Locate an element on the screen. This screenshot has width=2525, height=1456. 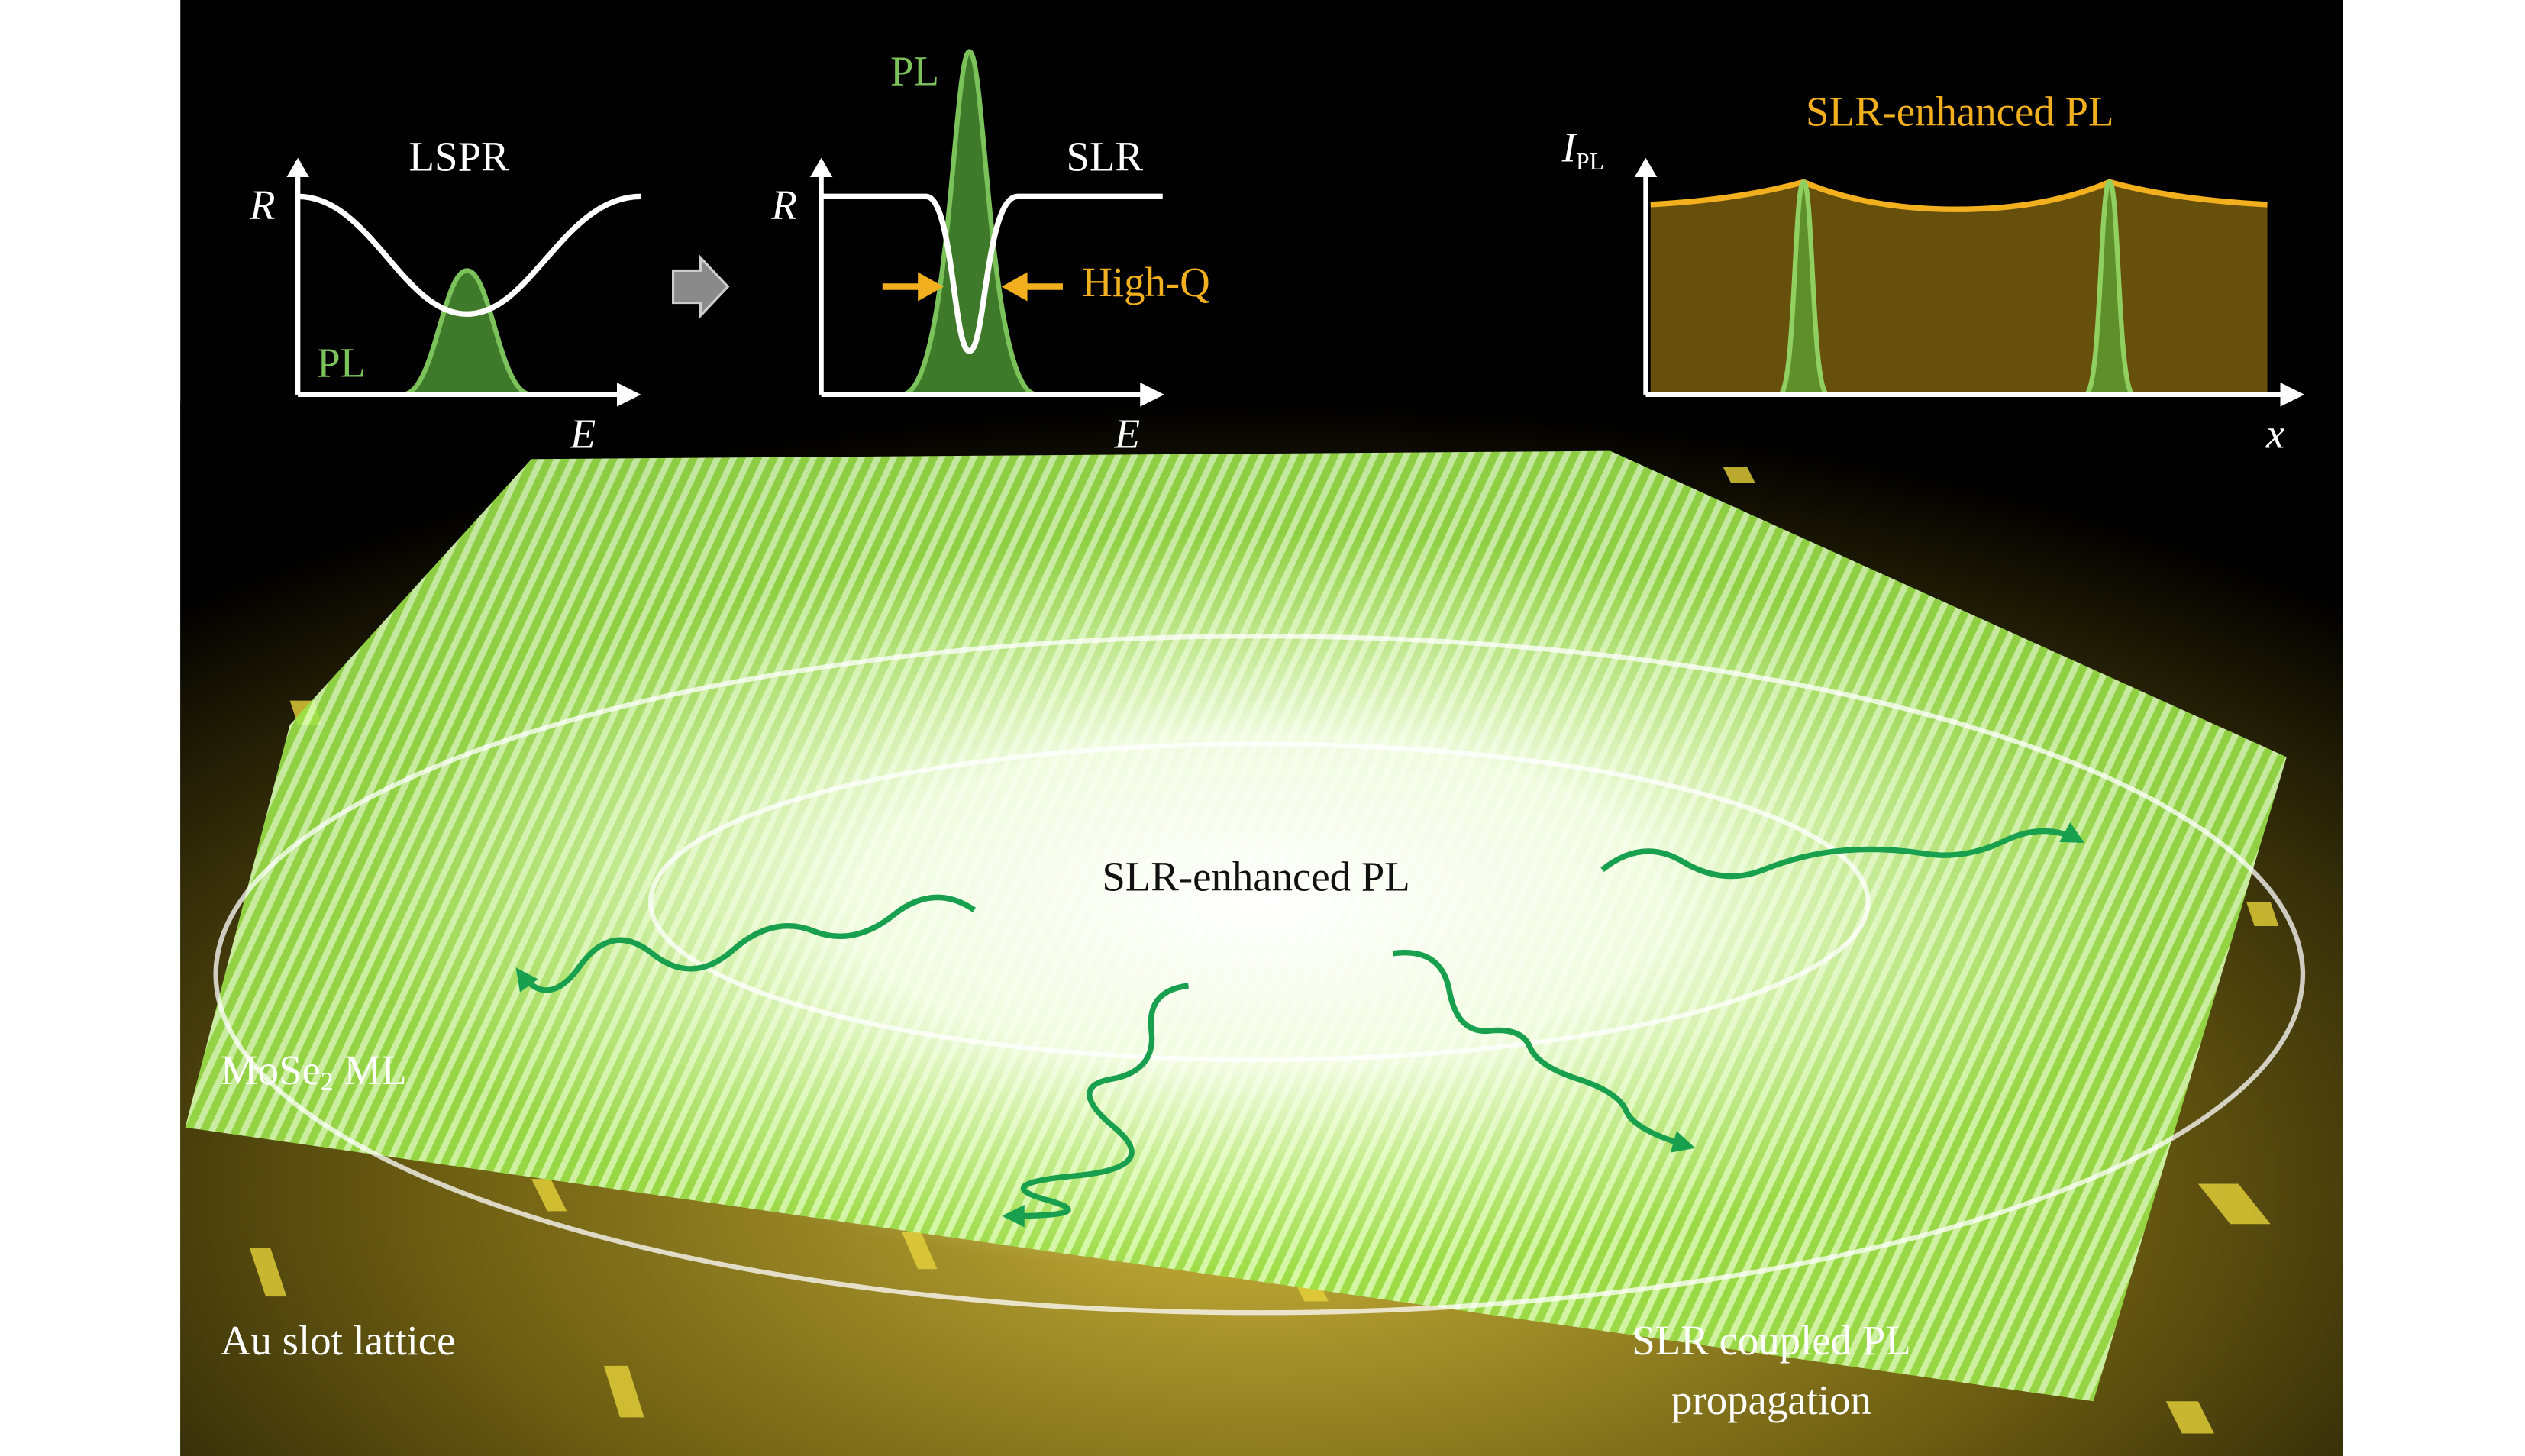
process-arrow is located at coordinates (701, 287).